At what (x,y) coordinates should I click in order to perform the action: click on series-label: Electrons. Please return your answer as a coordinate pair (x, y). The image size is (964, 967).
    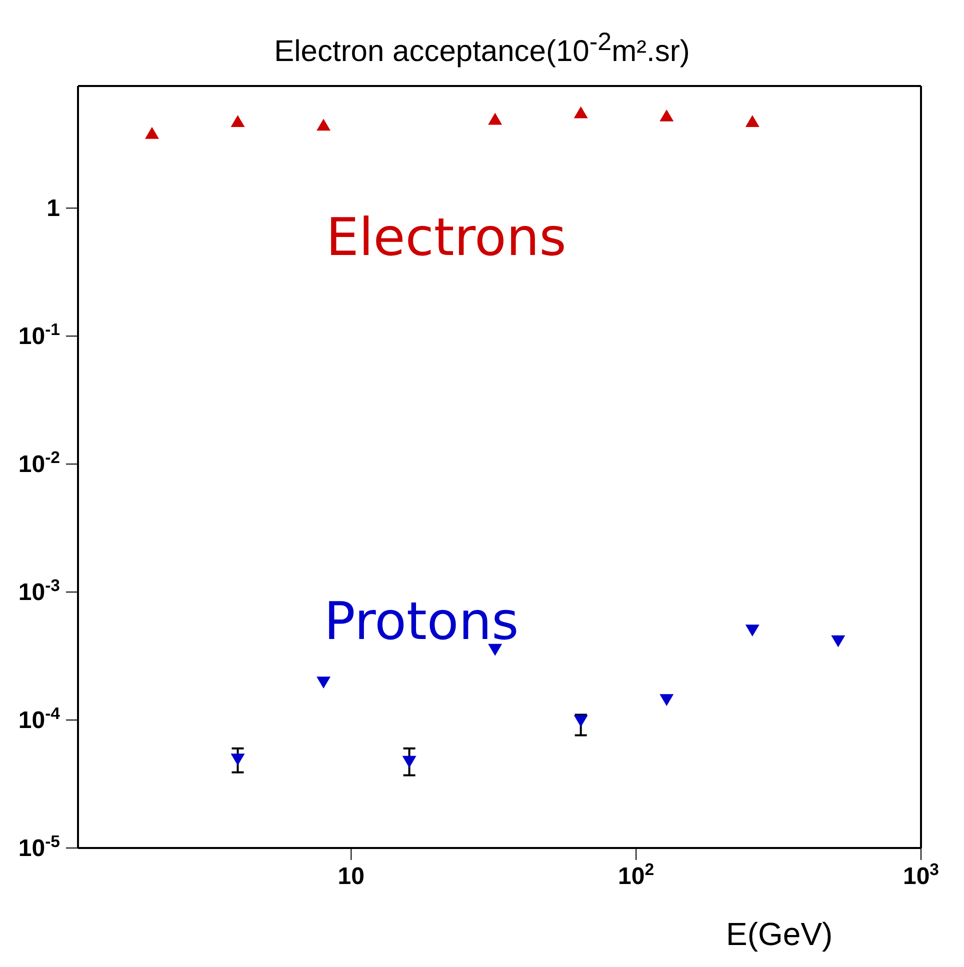
    Looking at the image, I should click on (446, 238).